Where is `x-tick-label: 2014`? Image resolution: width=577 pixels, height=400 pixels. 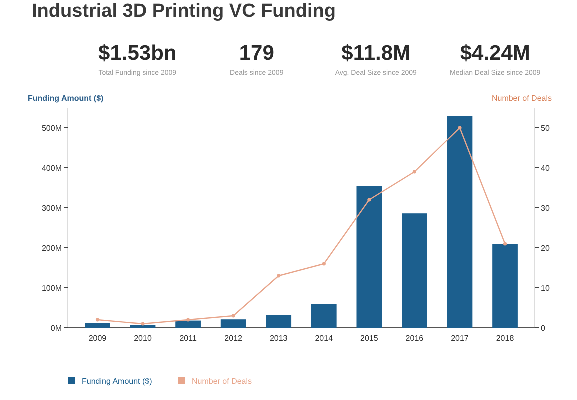 x-tick-label: 2014 is located at coordinates (324, 338).